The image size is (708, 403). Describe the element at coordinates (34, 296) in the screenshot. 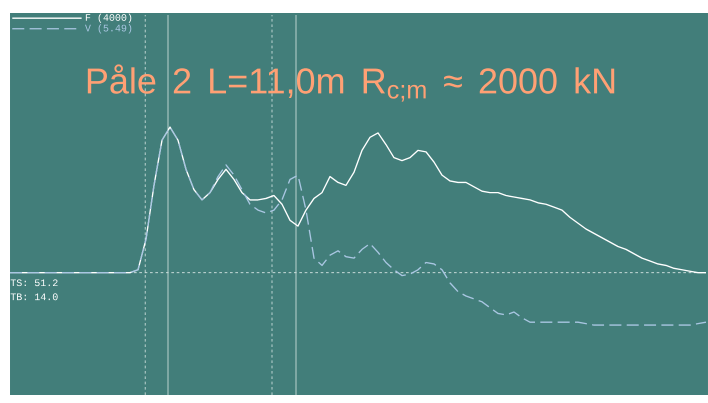

I see `annotation: TB: 14.0` at that location.